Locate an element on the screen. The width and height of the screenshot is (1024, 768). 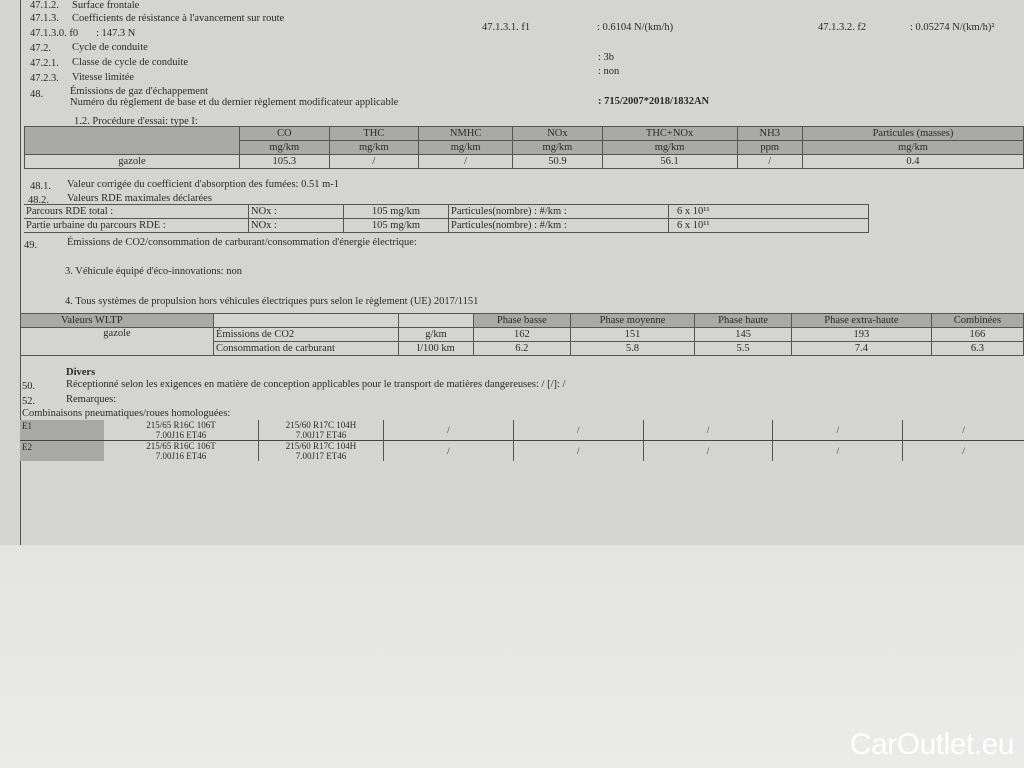
row-label: Consommation de carburant is located at coordinates (306, 348).